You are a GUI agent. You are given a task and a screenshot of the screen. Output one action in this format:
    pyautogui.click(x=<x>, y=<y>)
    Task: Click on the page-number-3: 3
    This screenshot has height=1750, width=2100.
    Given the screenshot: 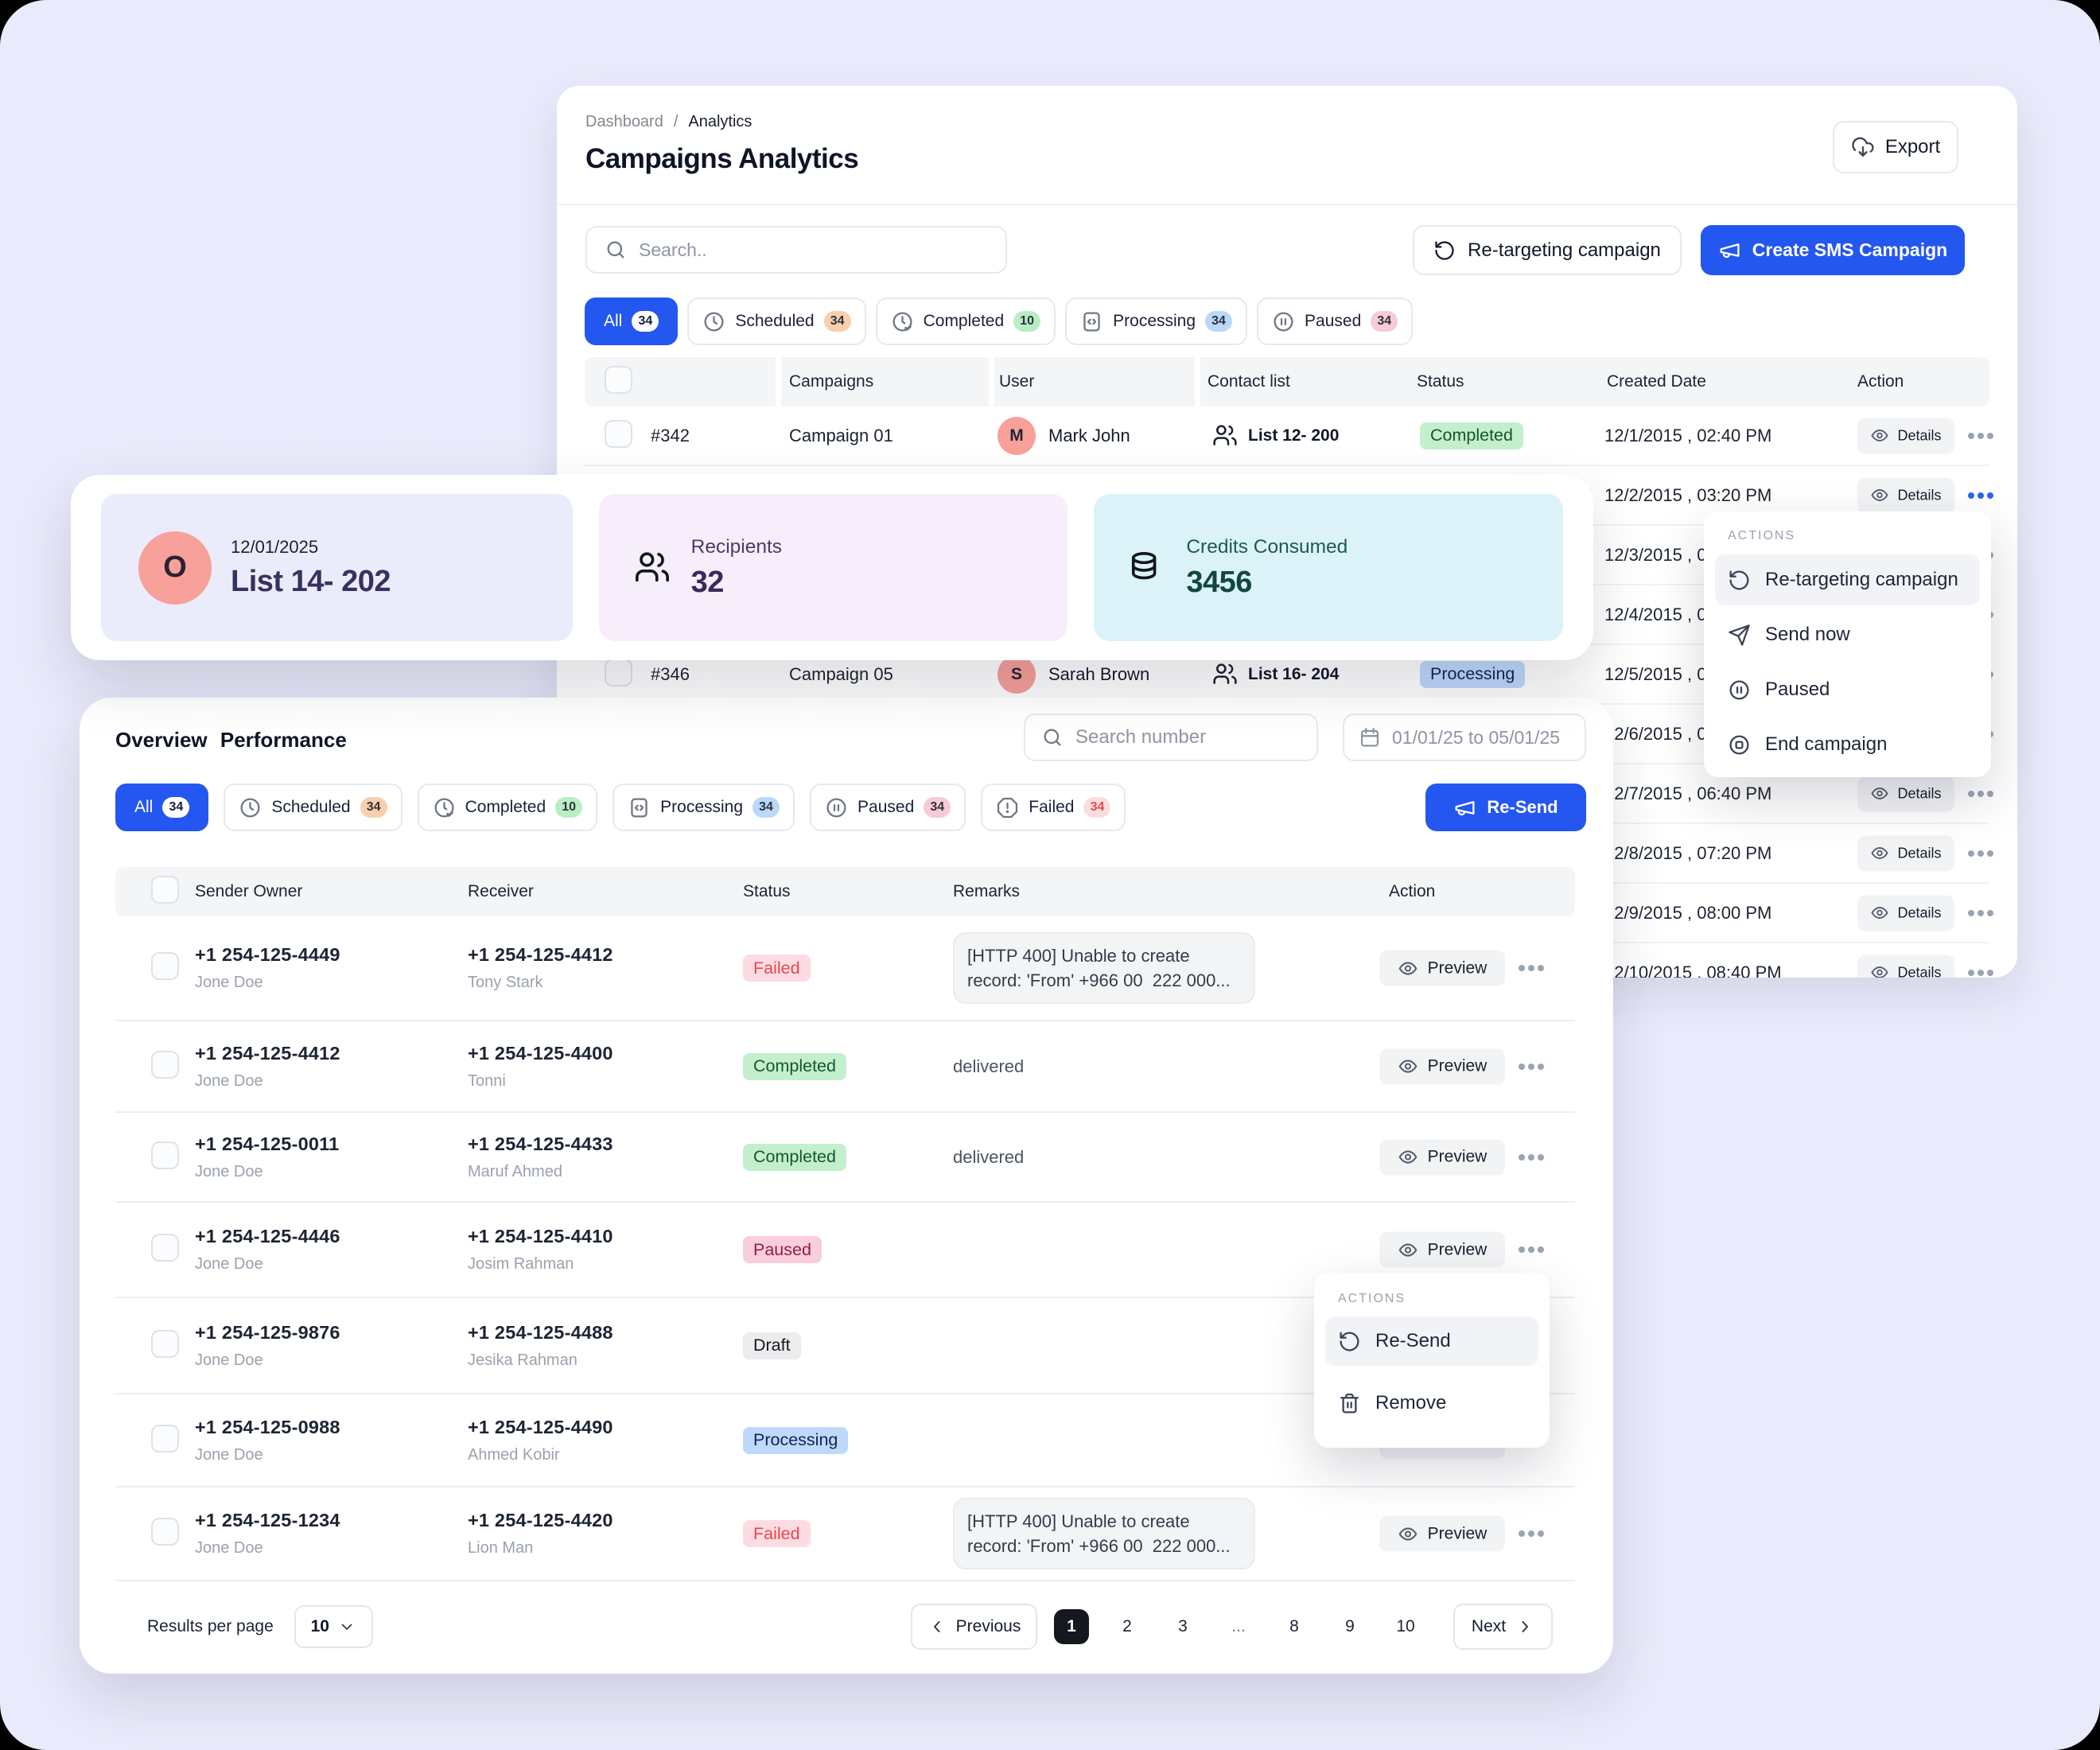 What is the action you would take?
    pyautogui.click(x=1183, y=1626)
    